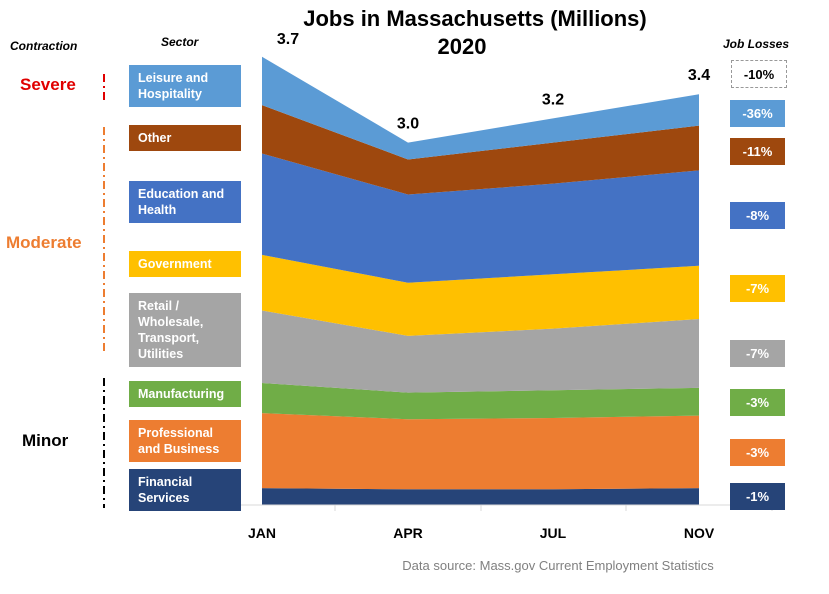 The height and width of the screenshot is (594, 829). What do you see at coordinates (185, 441) in the screenshot?
I see `legend-entry: Professional and Business` at bounding box center [185, 441].